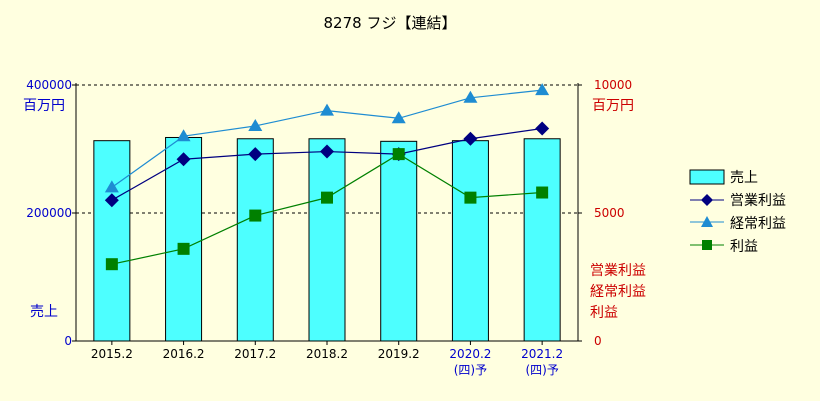 The width and height of the screenshot is (820, 401). What do you see at coordinates (618, 271) in the screenshot?
I see `right-axis-label-operating: 営業利益` at bounding box center [618, 271].